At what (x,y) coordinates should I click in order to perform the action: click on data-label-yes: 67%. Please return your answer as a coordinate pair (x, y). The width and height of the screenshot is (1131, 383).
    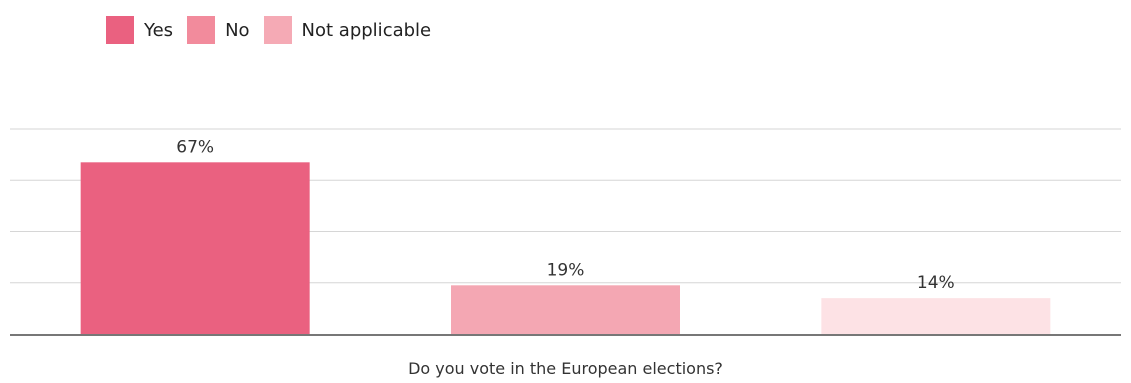
    Looking at the image, I should click on (195, 147).